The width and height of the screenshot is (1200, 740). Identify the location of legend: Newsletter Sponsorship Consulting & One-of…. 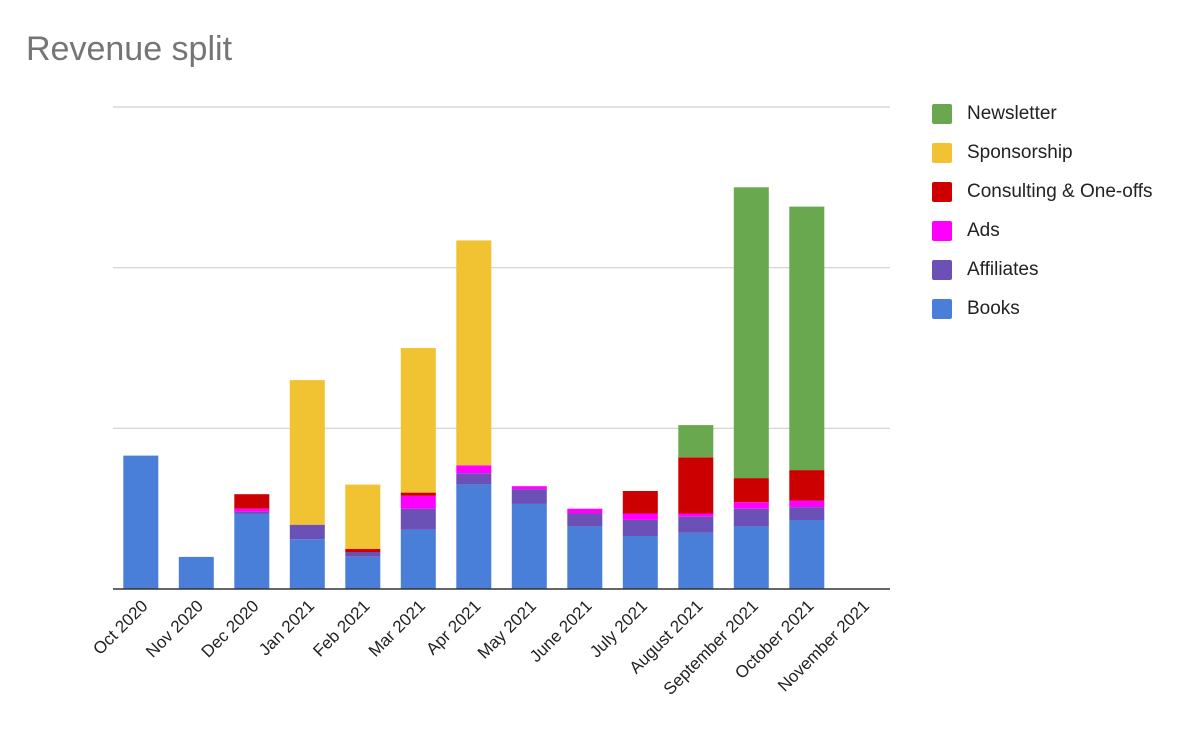
(1042, 211).